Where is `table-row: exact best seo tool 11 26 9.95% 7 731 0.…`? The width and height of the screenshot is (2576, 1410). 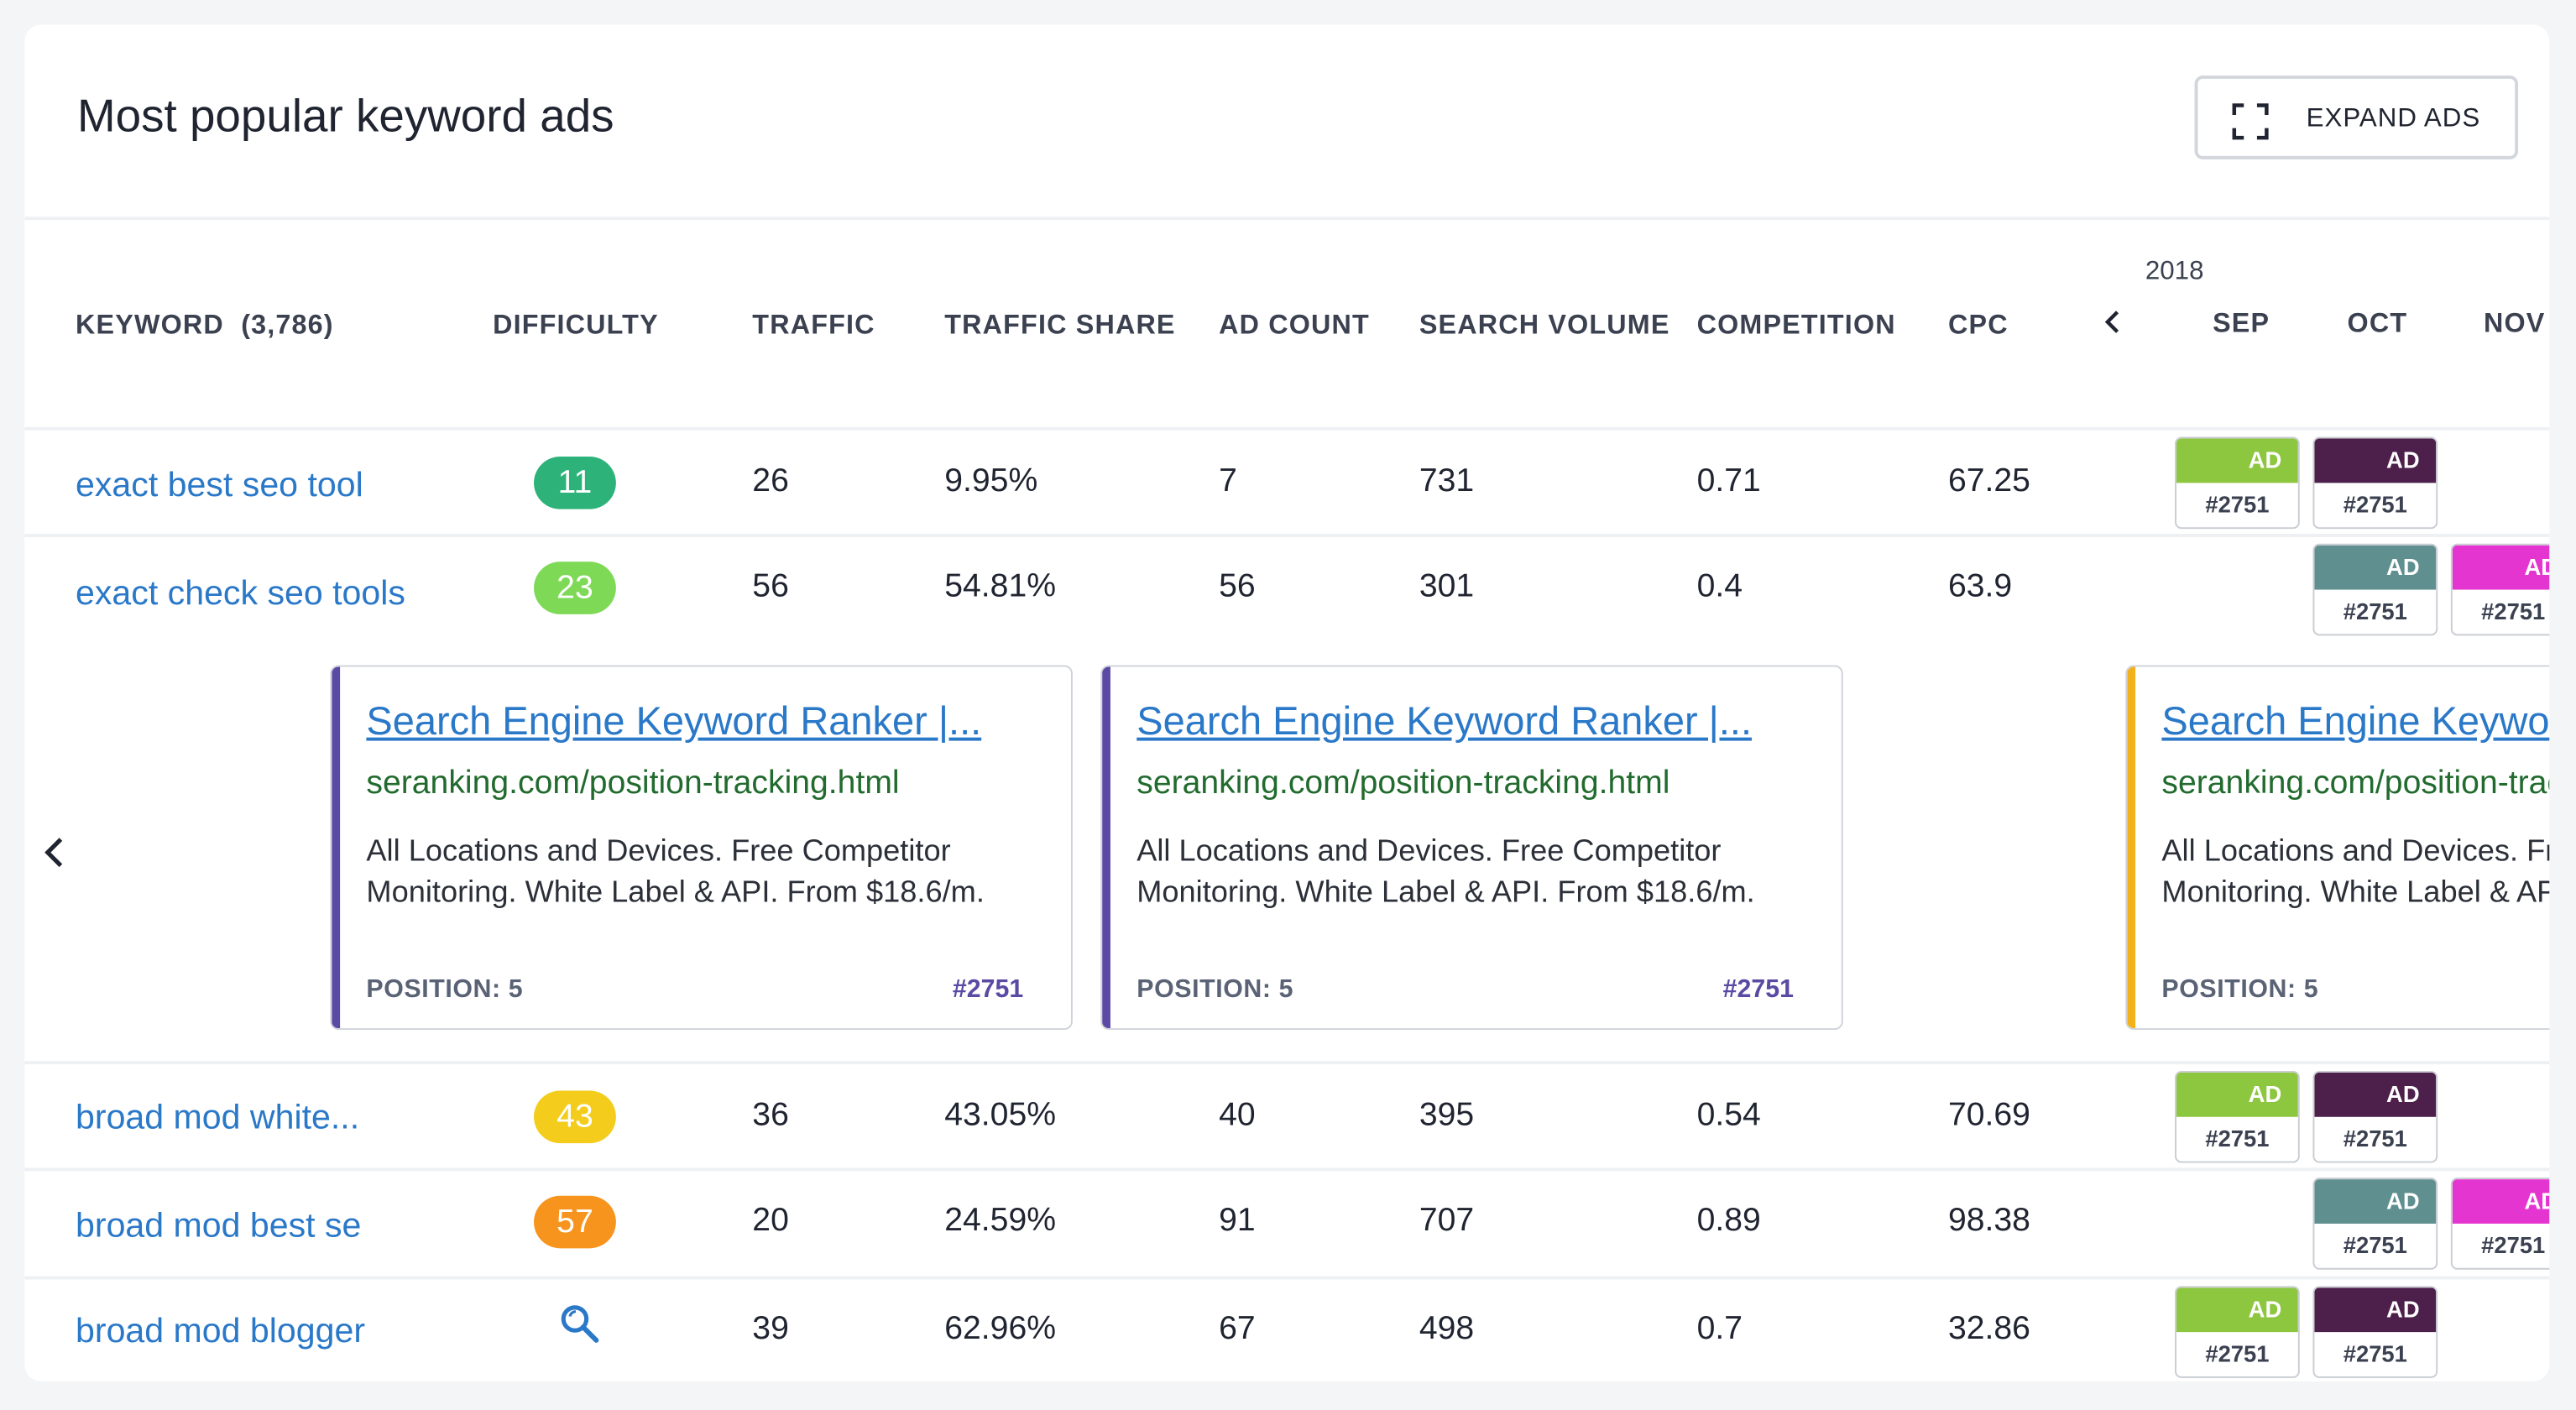 table-row: exact best seo tool 11 26 9.95% 7 731 0.… is located at coordinates (1286, 481).